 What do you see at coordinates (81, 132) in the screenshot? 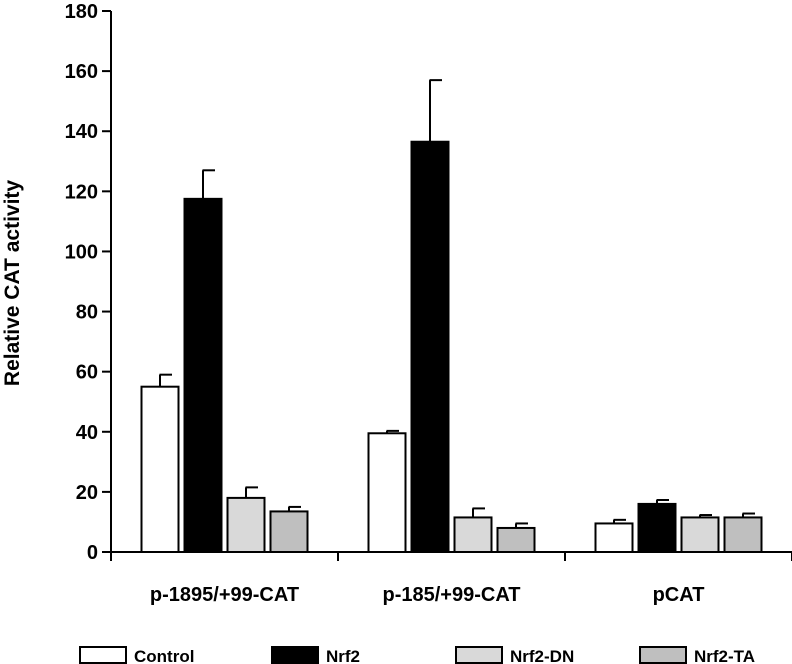
I see `y-tick-label: 140` at bounding box center [81, 132].